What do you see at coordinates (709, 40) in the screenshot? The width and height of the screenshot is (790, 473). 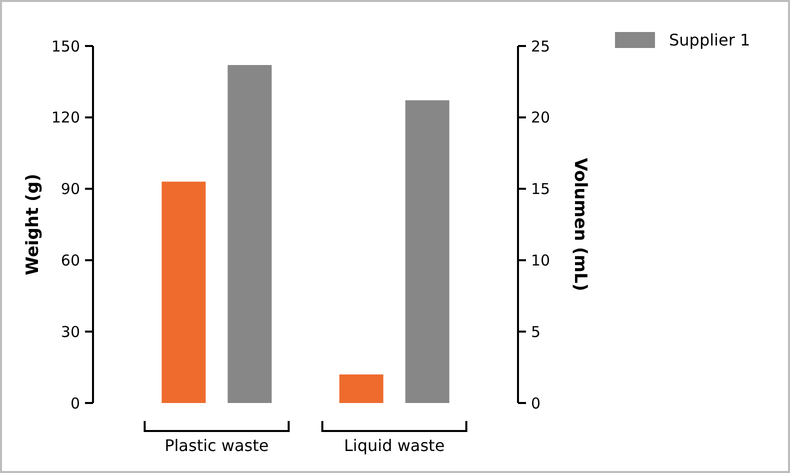 I see `legend-label: Supplier 1` at bounding box center [709, 40].